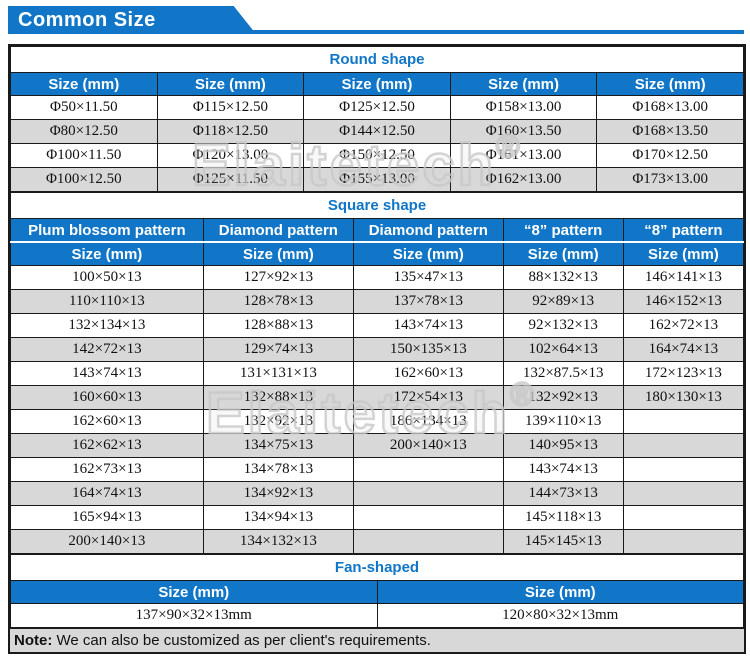 This screenshot has width=750, height=657. What do you see at coordinates (683, 301) in the screenshot?
I see `square-size-cell: 146×152×13` at bounding box center [683, 301].